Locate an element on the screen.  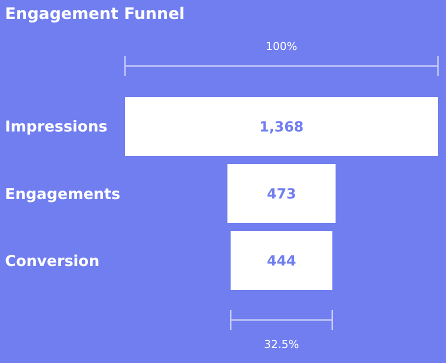
data-label: 444 is located at coordinates (281, 261).